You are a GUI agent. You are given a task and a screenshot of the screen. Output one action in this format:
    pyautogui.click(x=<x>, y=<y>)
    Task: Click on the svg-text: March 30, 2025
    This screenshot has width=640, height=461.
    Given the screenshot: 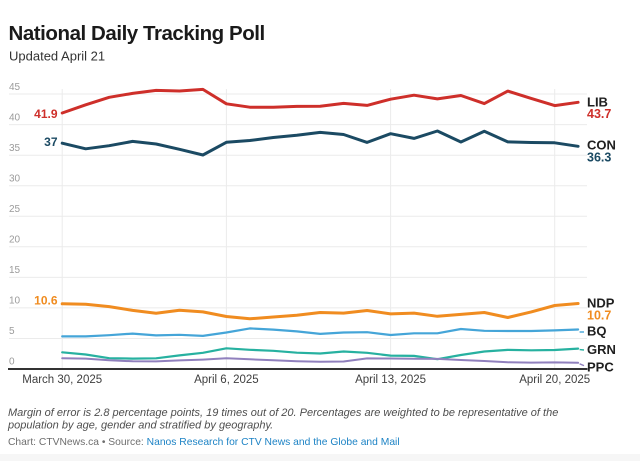 What is the action you would take?
    pyautogui.click(x=62, y=380)
    